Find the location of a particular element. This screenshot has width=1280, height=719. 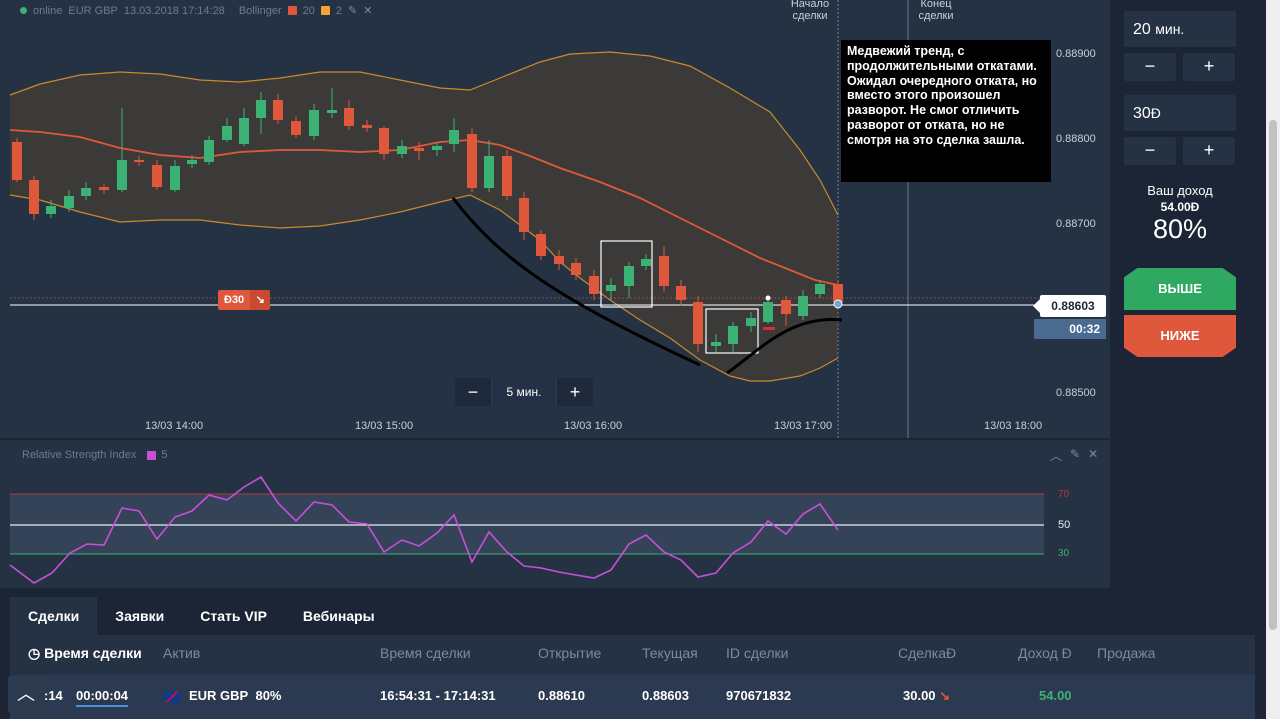

y-tick: 0.88700 is located at coordinates (1076, 224).